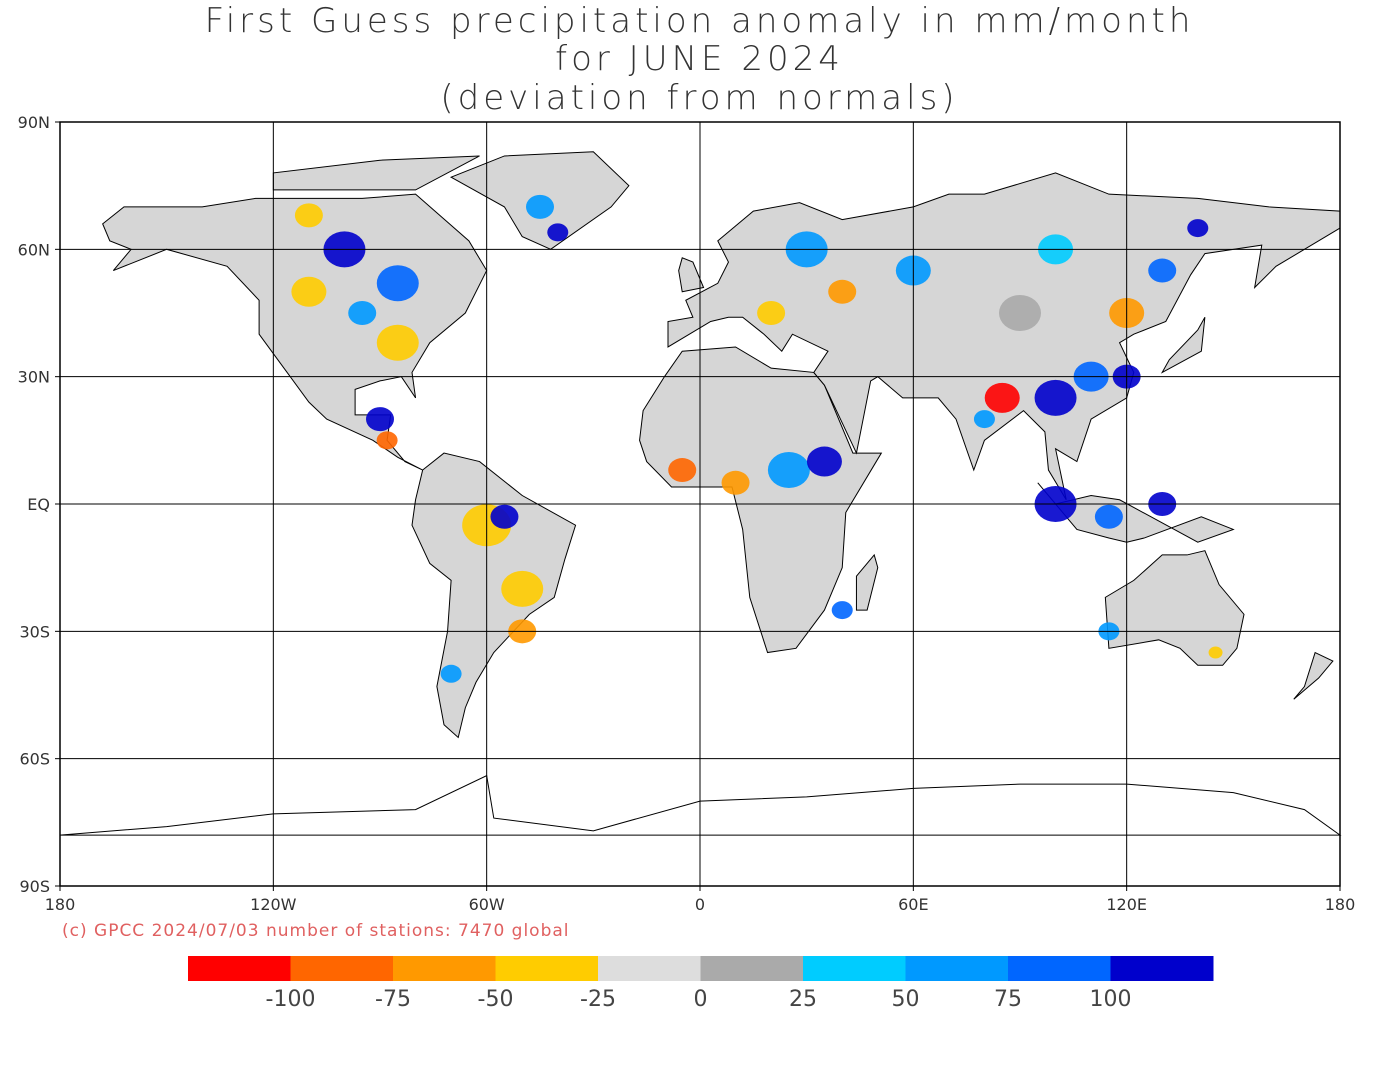 The image size is (1399, 1072). I want to click on lon-label: 120E, so click(1126, 904).